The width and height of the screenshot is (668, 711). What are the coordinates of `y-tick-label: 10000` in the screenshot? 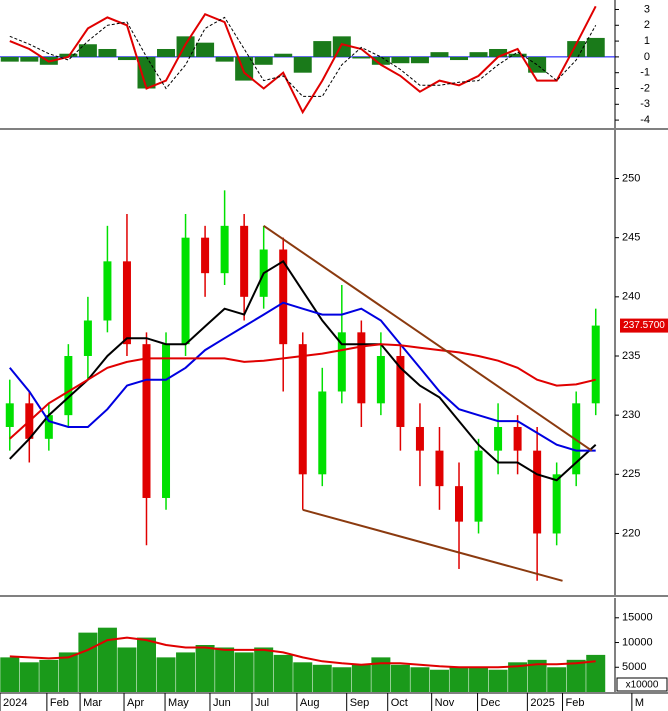 It's located at (637, 642).